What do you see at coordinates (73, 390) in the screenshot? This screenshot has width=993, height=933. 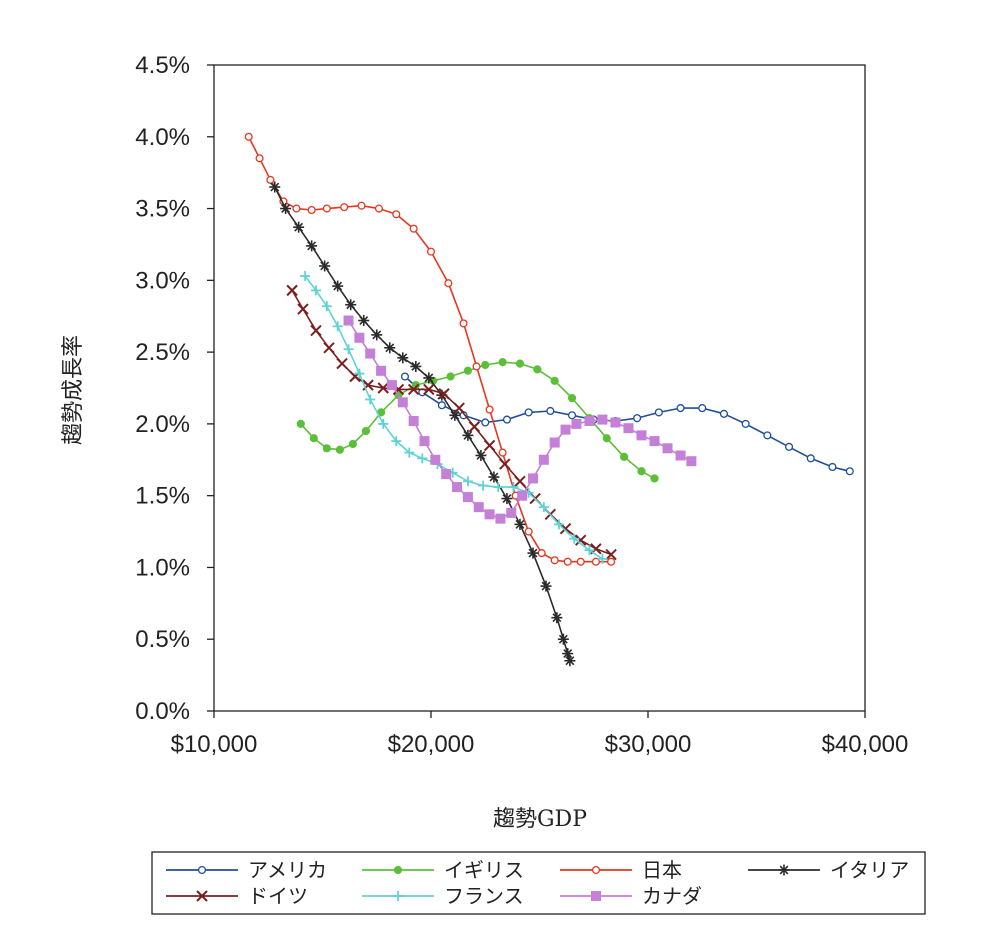 I see `y-axis-title: 趨勢成長率` at bounding box center [73, 390].